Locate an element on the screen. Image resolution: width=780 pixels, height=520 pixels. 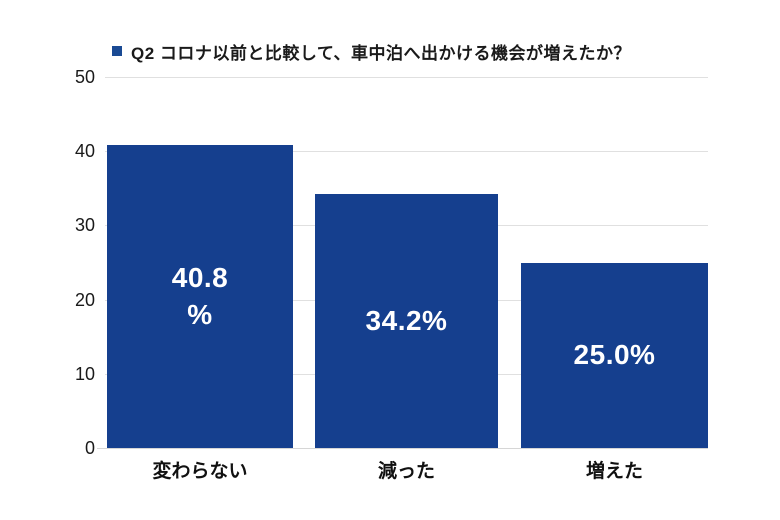
y-tick-label-40: 40 is located at coordinates (84, 151).